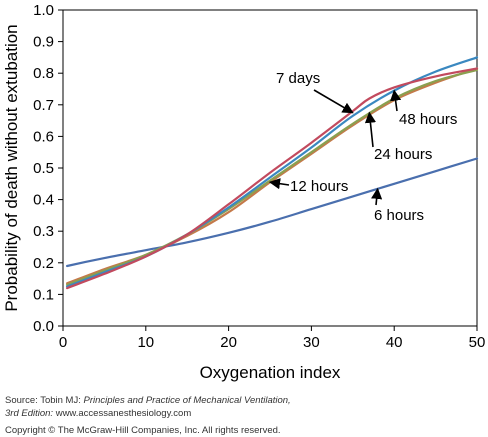 The height and width of the screenshot is (437, 488). Describe the element at coordinates (43, 326) in the screenshot. I see `y-tick-label: 0.0` at that location.